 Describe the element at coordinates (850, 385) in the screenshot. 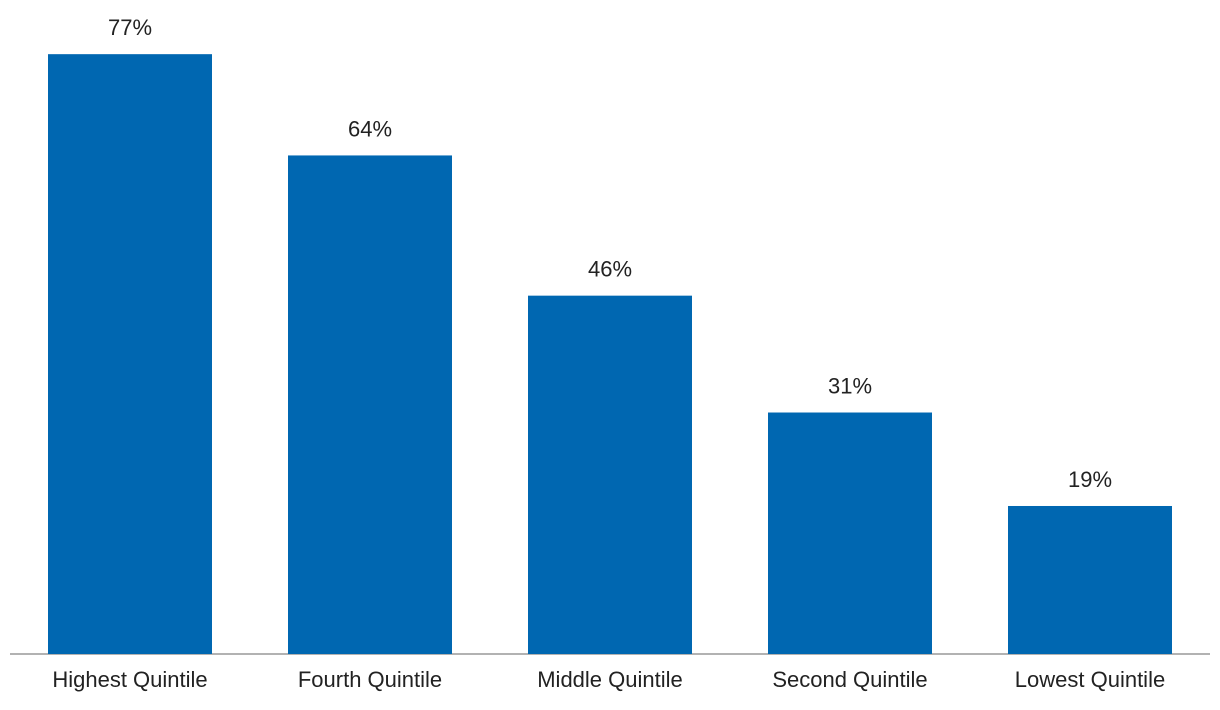

I see `value-label: 31%` at that location.